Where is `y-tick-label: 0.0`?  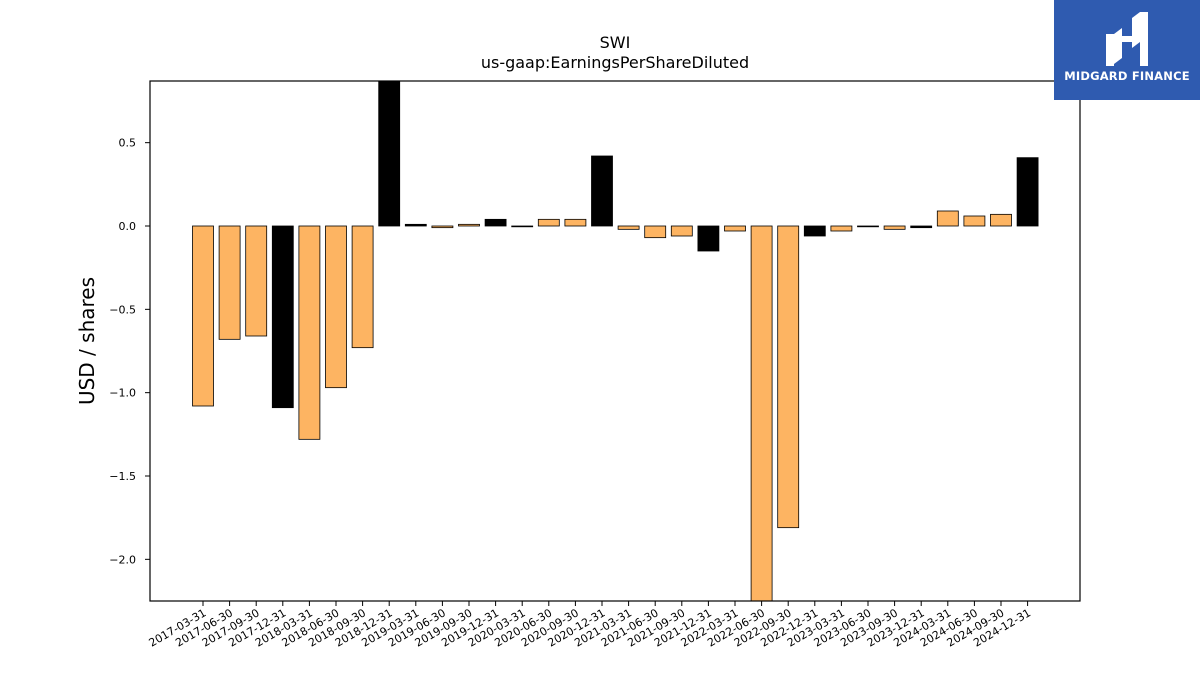 y-tick-label: 0.0 is located at coordinates (128, 226).